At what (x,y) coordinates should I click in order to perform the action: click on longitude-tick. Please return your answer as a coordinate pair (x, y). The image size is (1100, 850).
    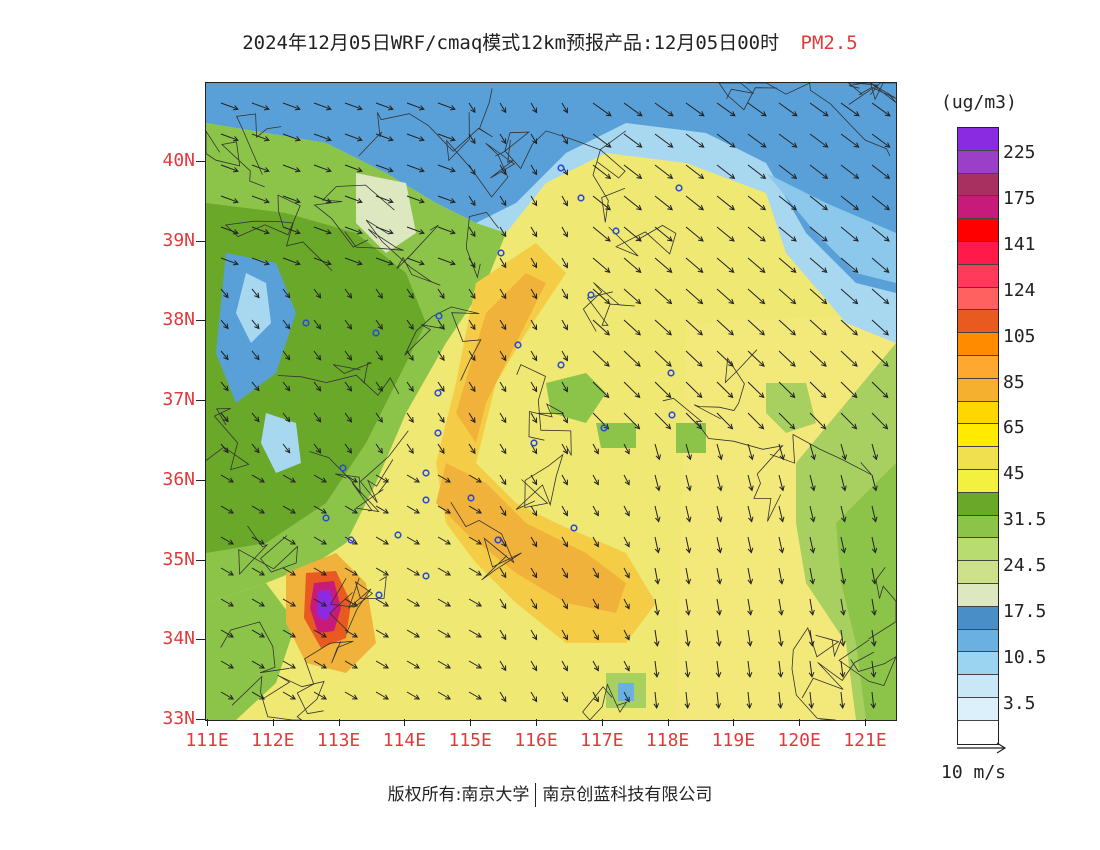
    Looking at the image, I should click on (536, 722).